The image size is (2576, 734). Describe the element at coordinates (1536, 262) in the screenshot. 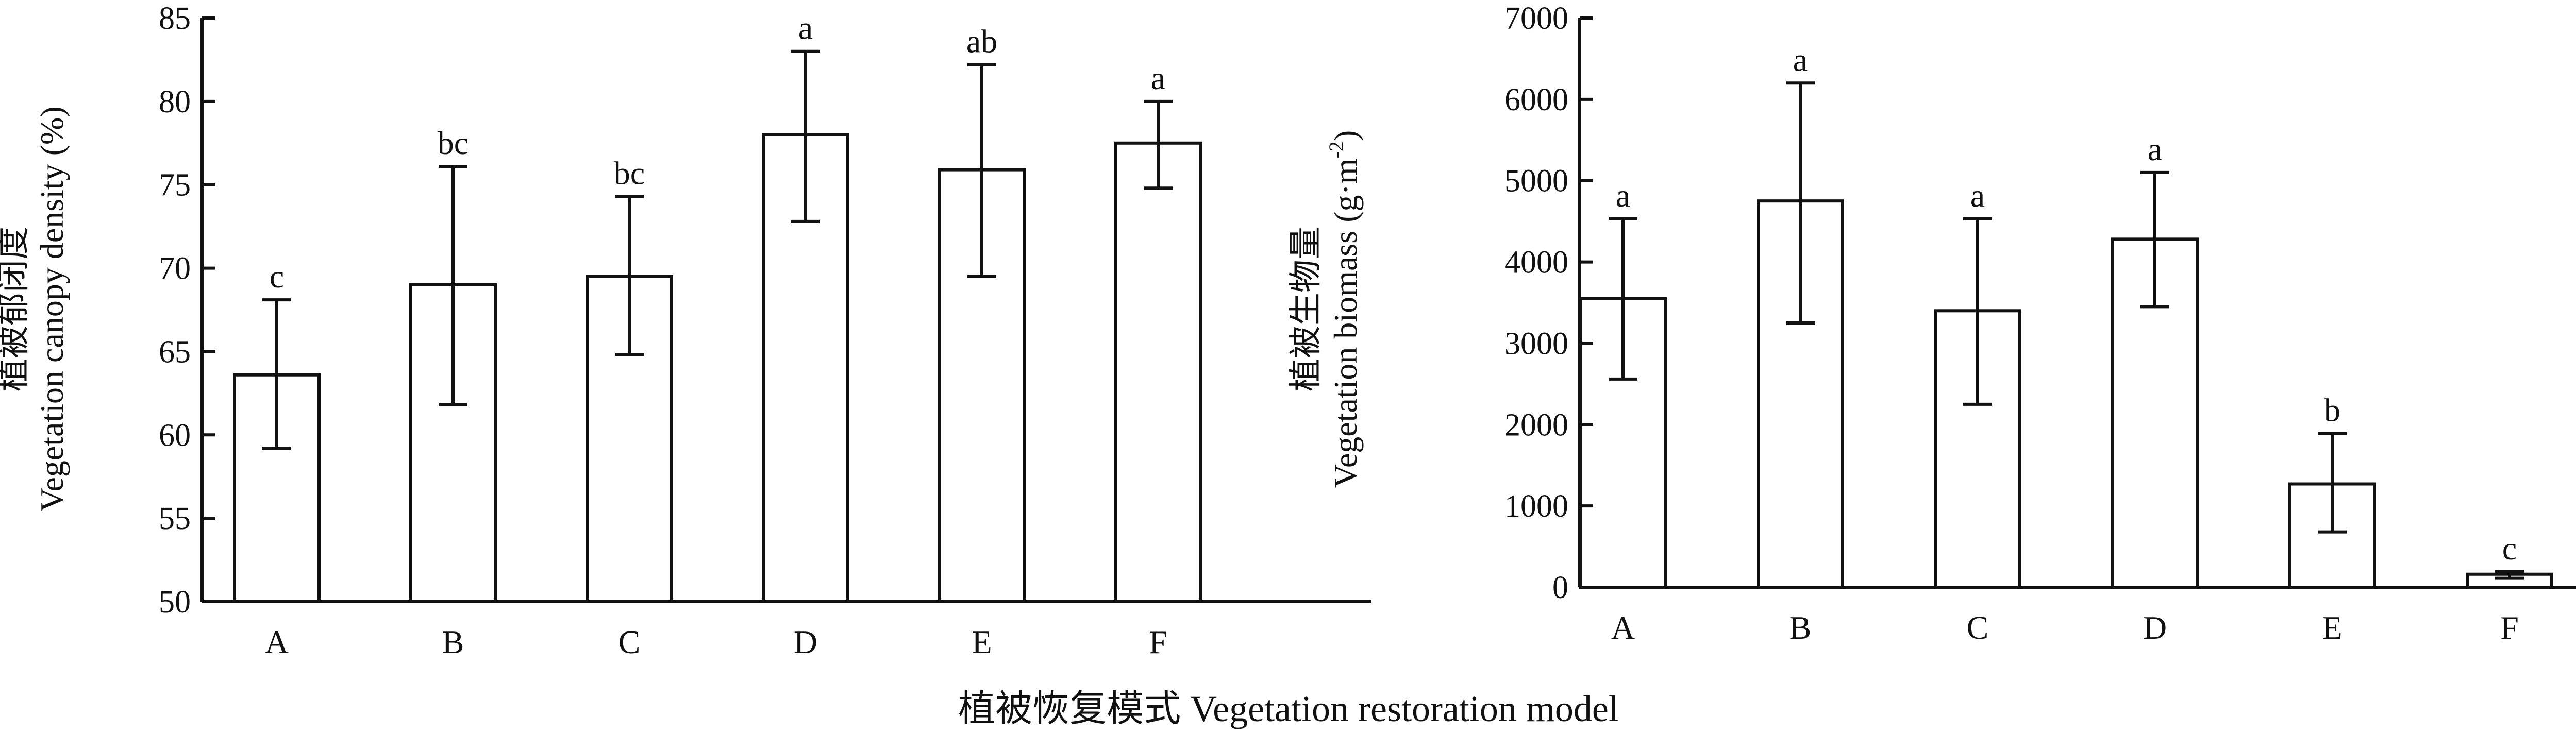

I see `biomass-y-tick-label: 4000` at that location.